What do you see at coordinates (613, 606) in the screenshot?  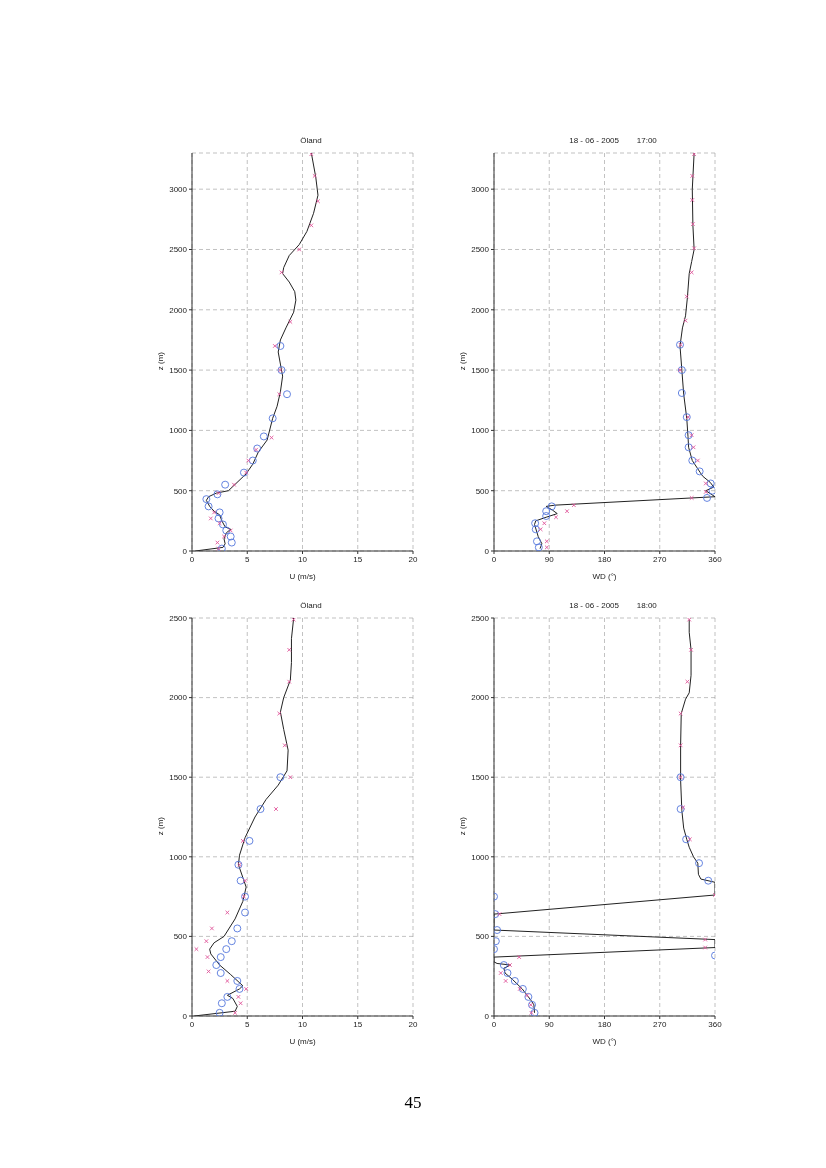 I see `chart-title: 18 - 06 - 2005 18:00` at bounding box center [613, 606].